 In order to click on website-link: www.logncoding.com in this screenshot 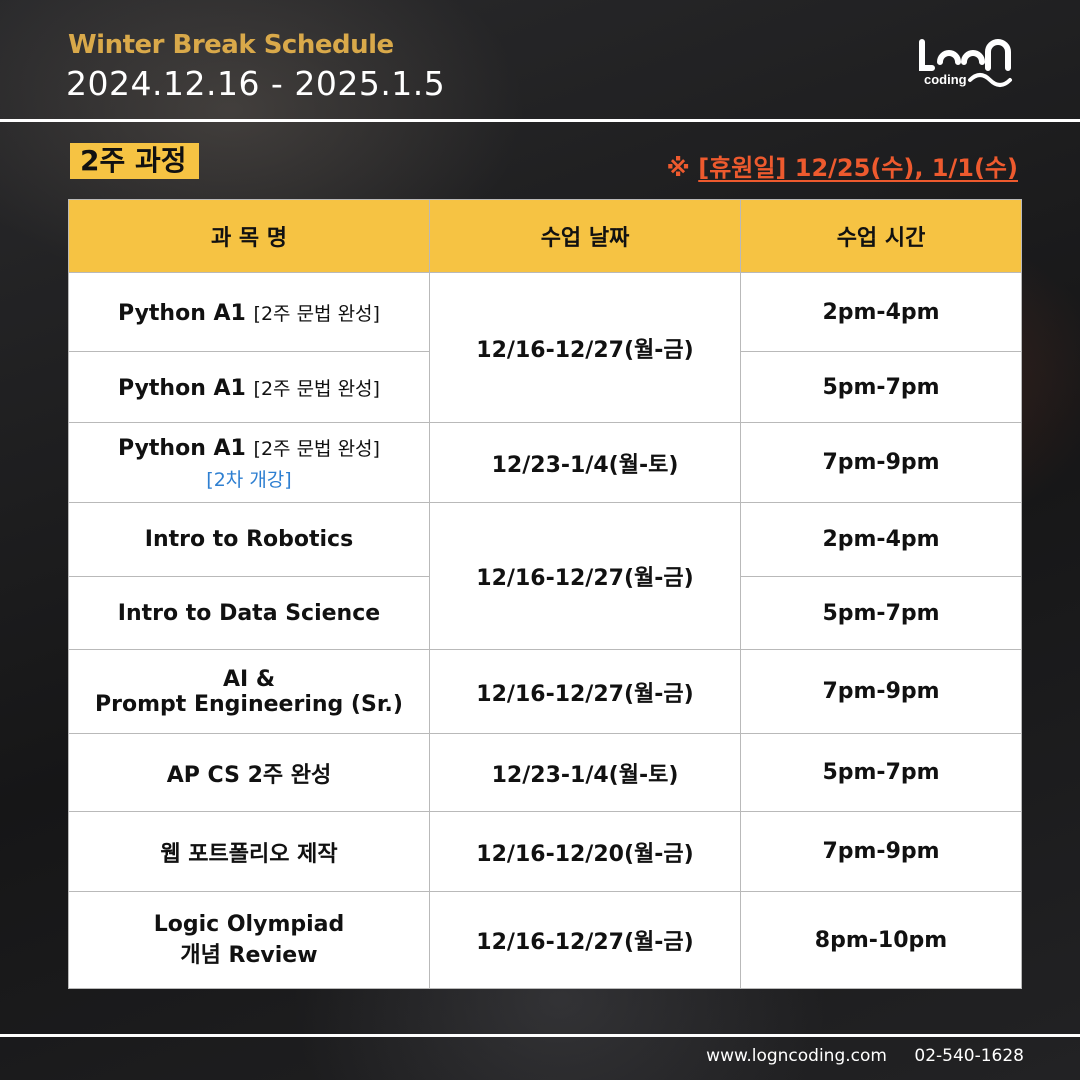, I will do `click(796, 1056)`.